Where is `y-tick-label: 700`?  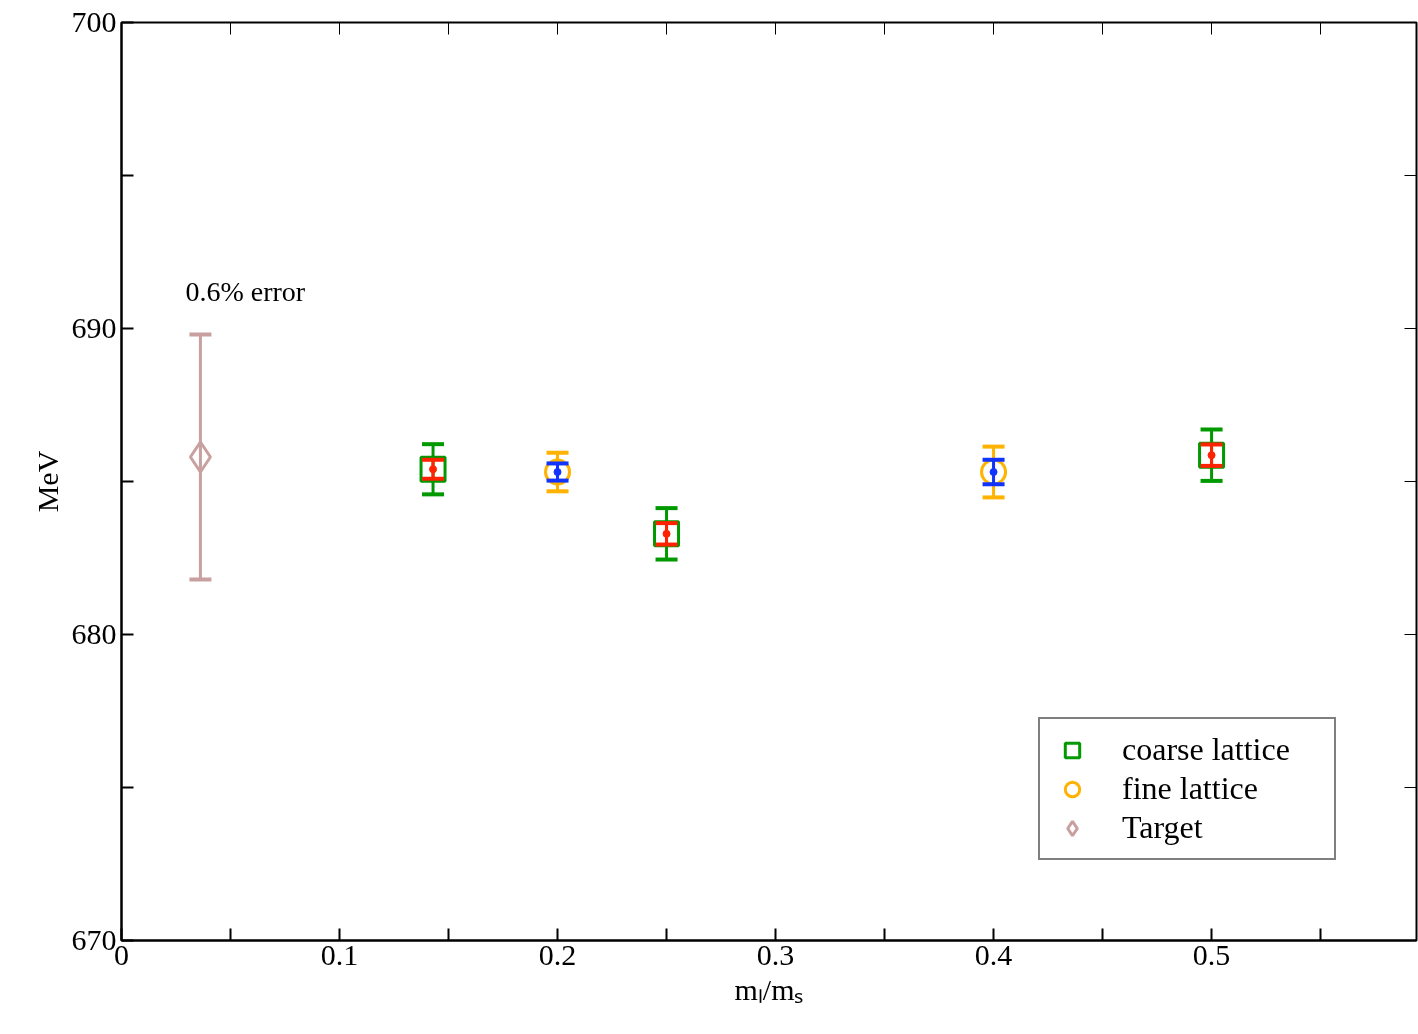 y-tick-label: 700 is located at coordinates (94, 21).